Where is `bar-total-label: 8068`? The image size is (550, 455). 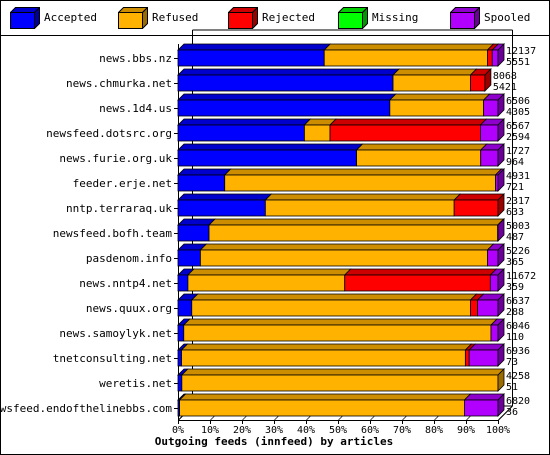 bar-total-label: 8068 is located at coordinates (505, 76).